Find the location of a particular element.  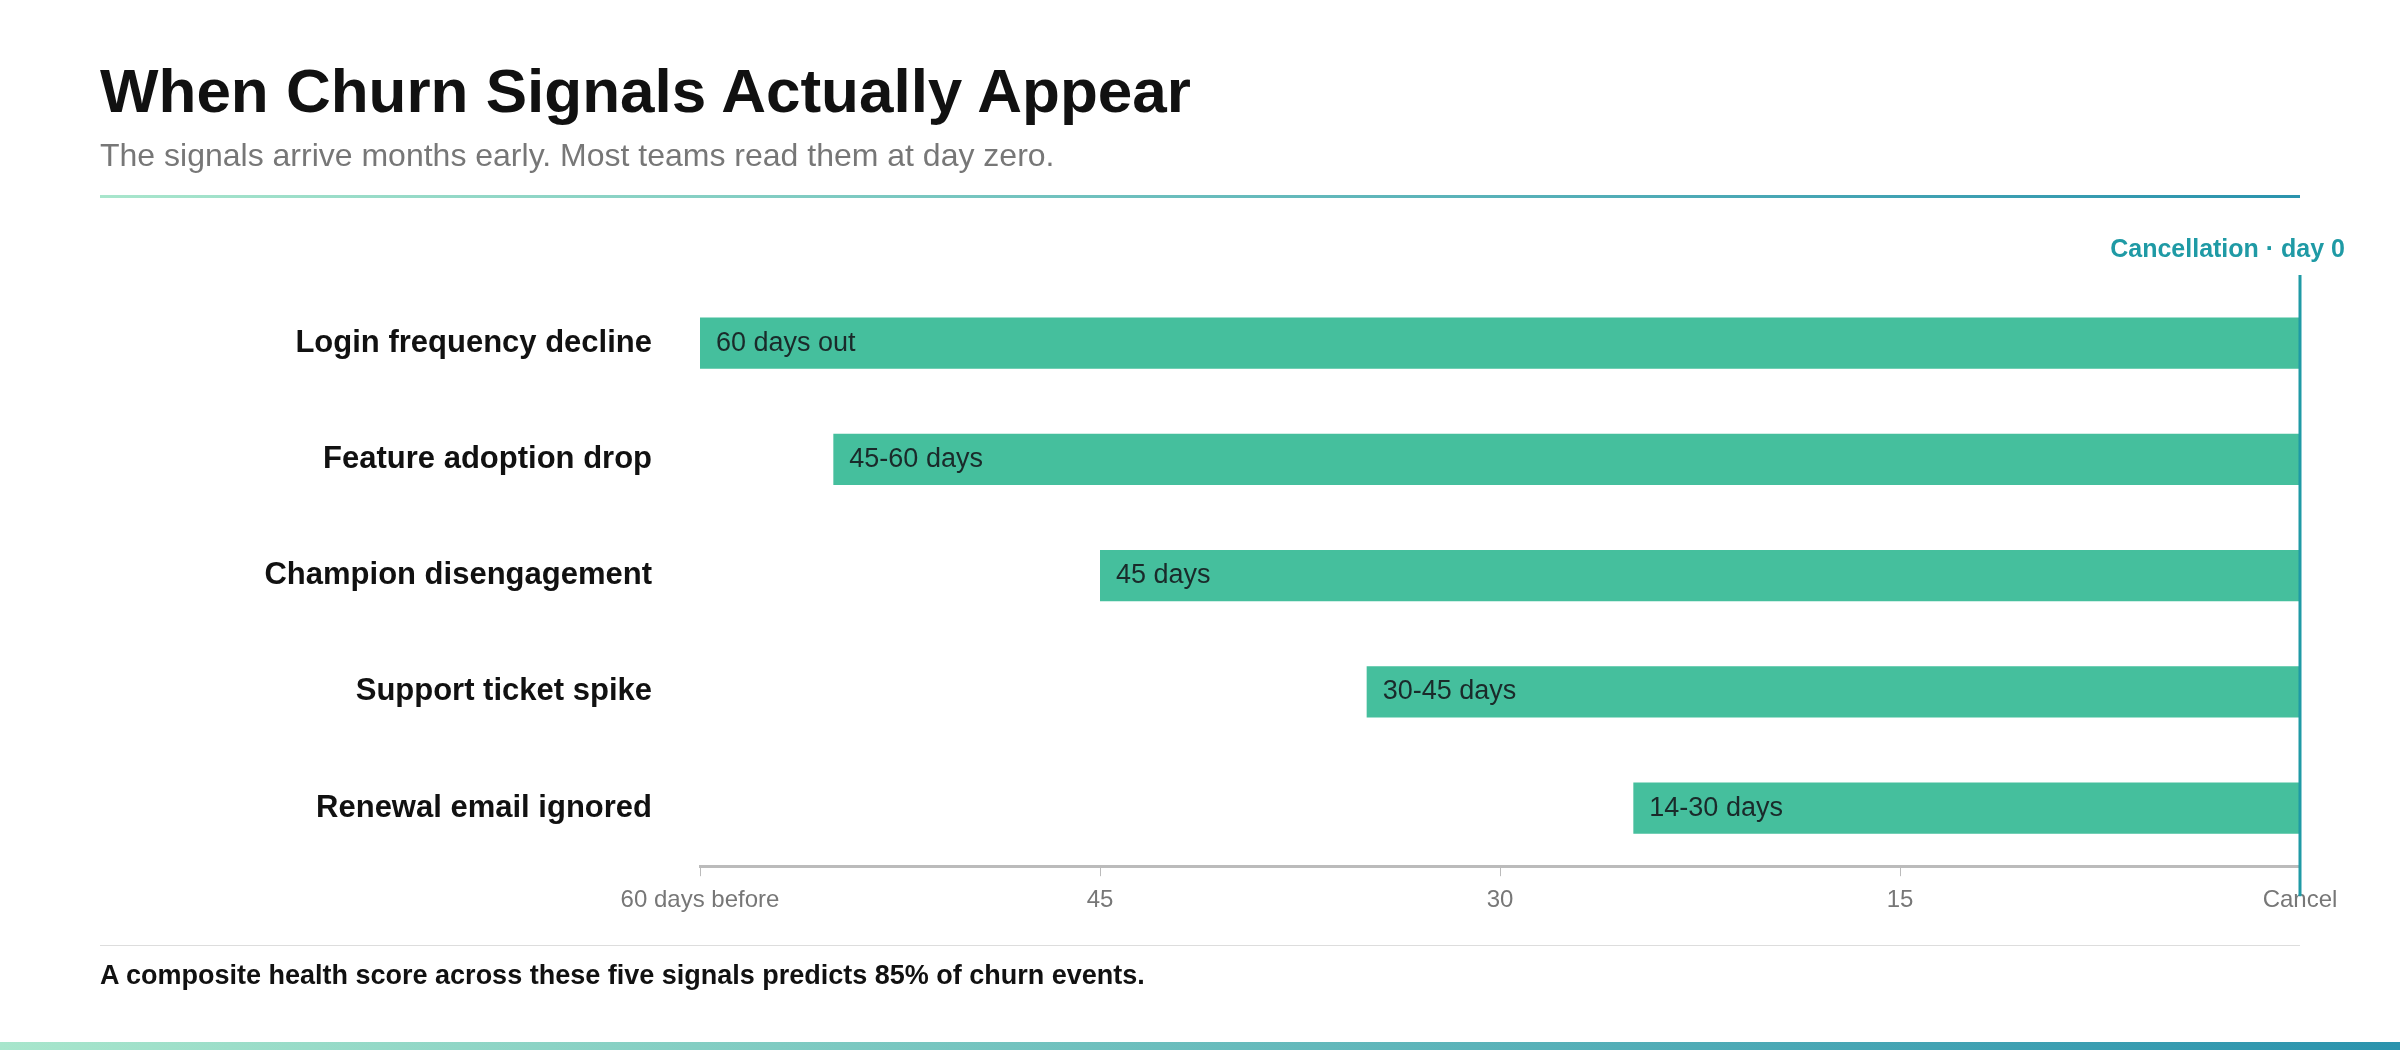

y-tick-label: Support ticket spike is located at coordinates (503, 690).